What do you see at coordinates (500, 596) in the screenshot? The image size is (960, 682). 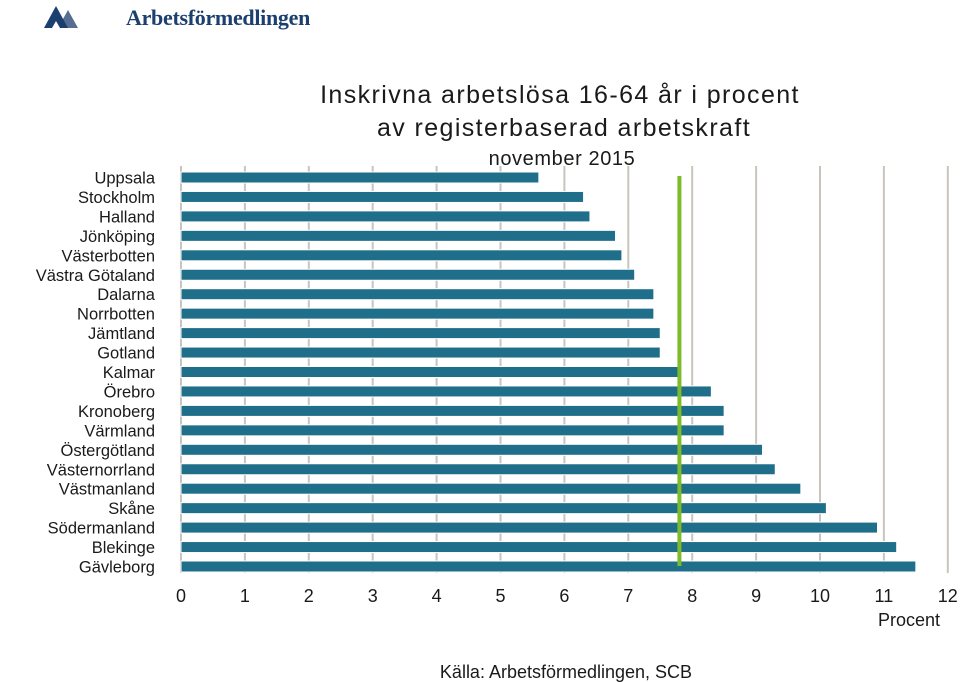 I see `x-tick-label: 5` at bounding box center [500, 596].